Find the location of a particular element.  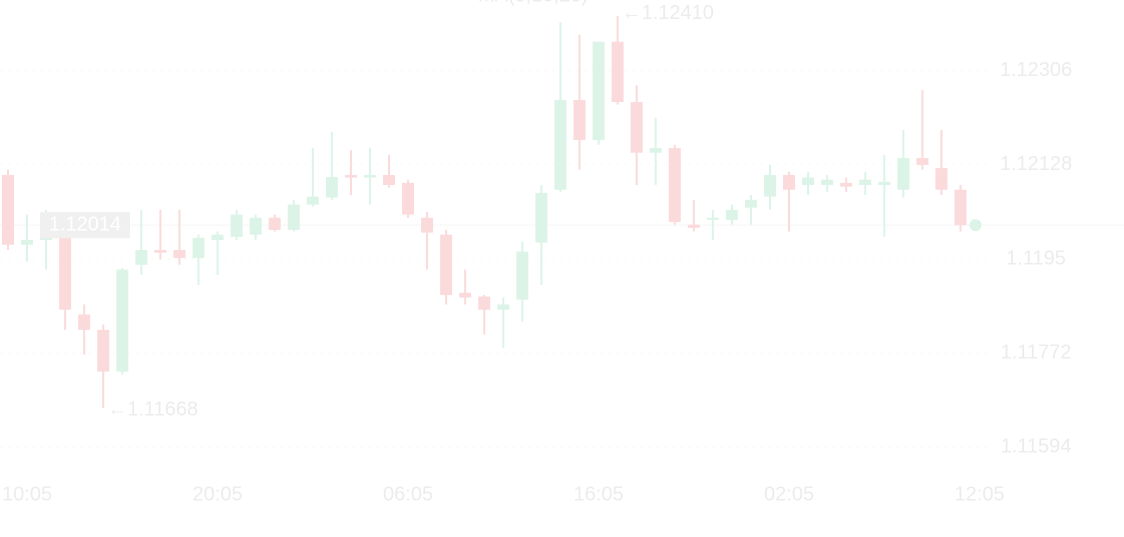

x-tick-label: 06:05 is located at coordinates (408, 494).